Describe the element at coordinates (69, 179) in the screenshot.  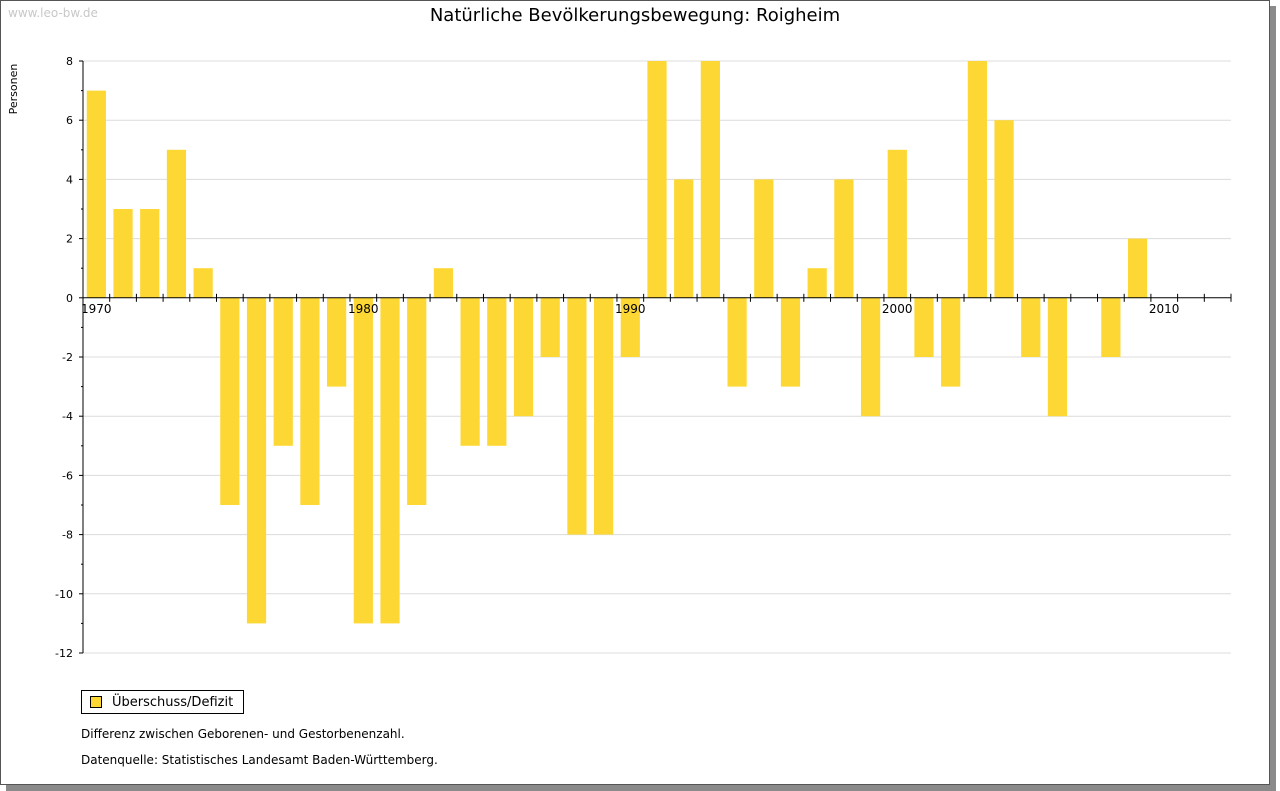
I see `y-tick-label: 4` at that location.